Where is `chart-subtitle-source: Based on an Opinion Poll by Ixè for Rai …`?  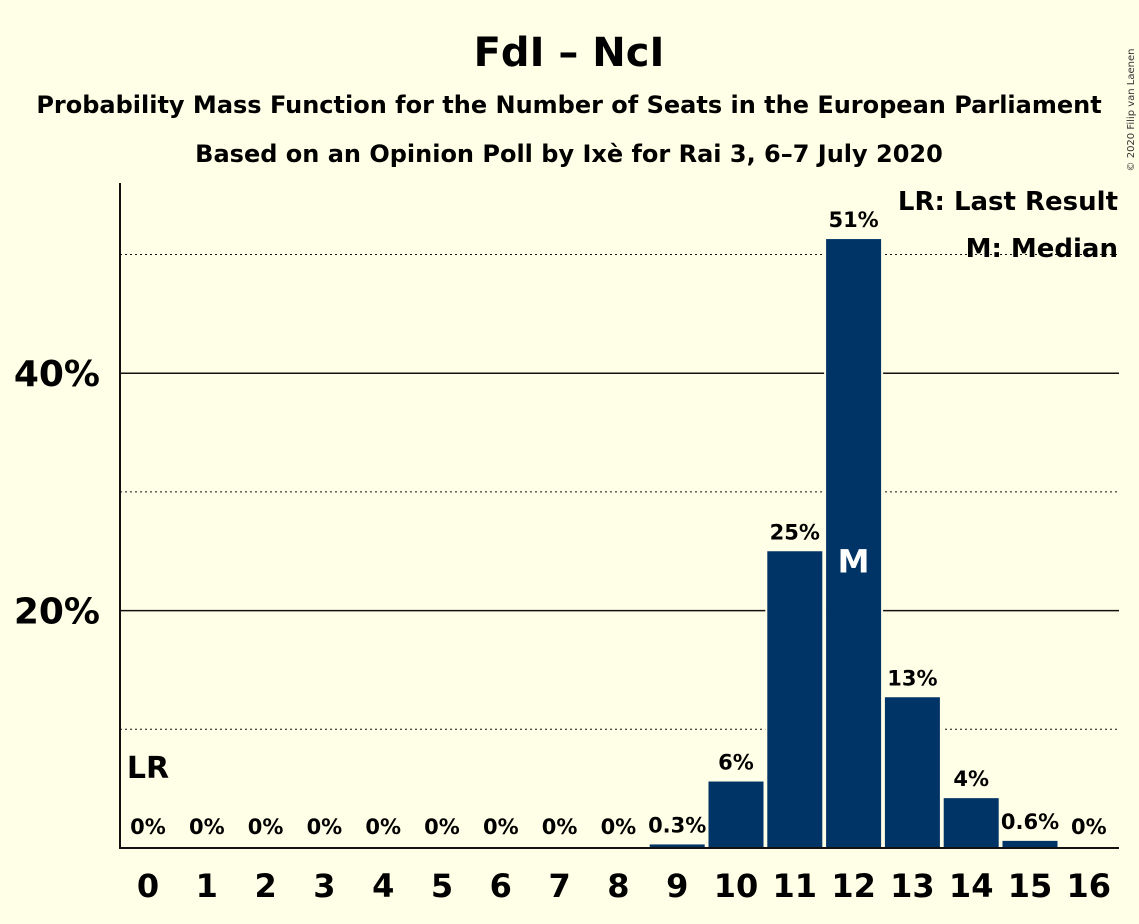
chart-subtitle-source: Based on an Opinion Poll by Ixè for Rai … is located at coordinates (569, 154).